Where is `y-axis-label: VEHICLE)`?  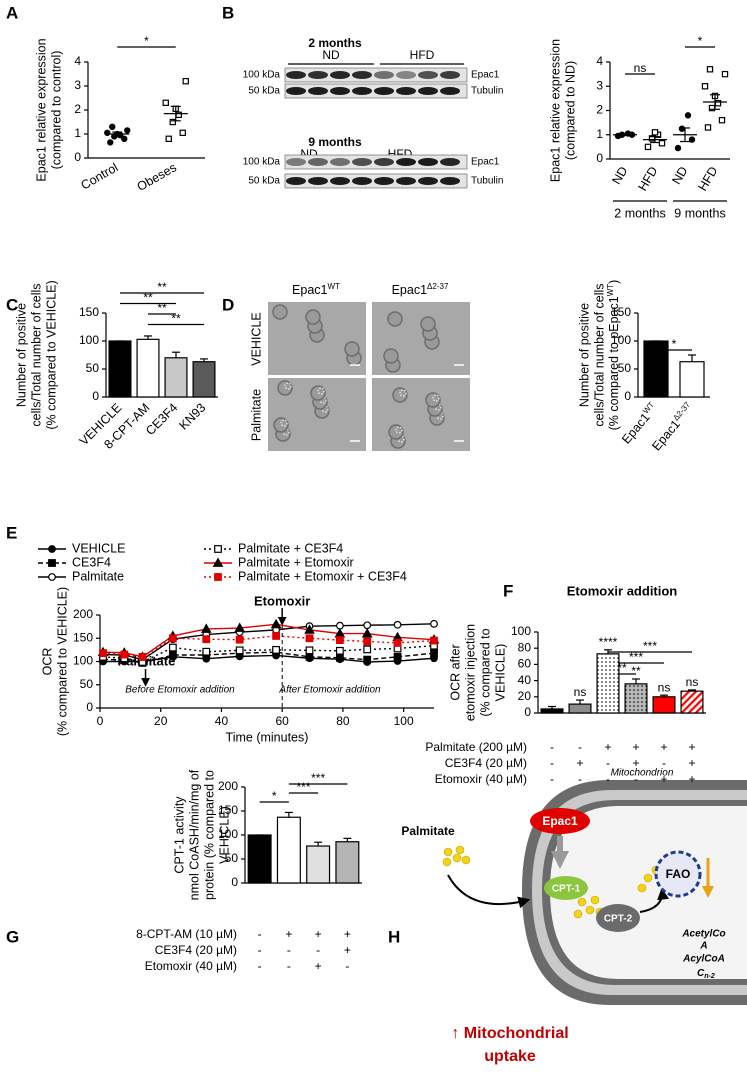
y-axis-label: VEHICLE) is located at coordinates (224, 835).